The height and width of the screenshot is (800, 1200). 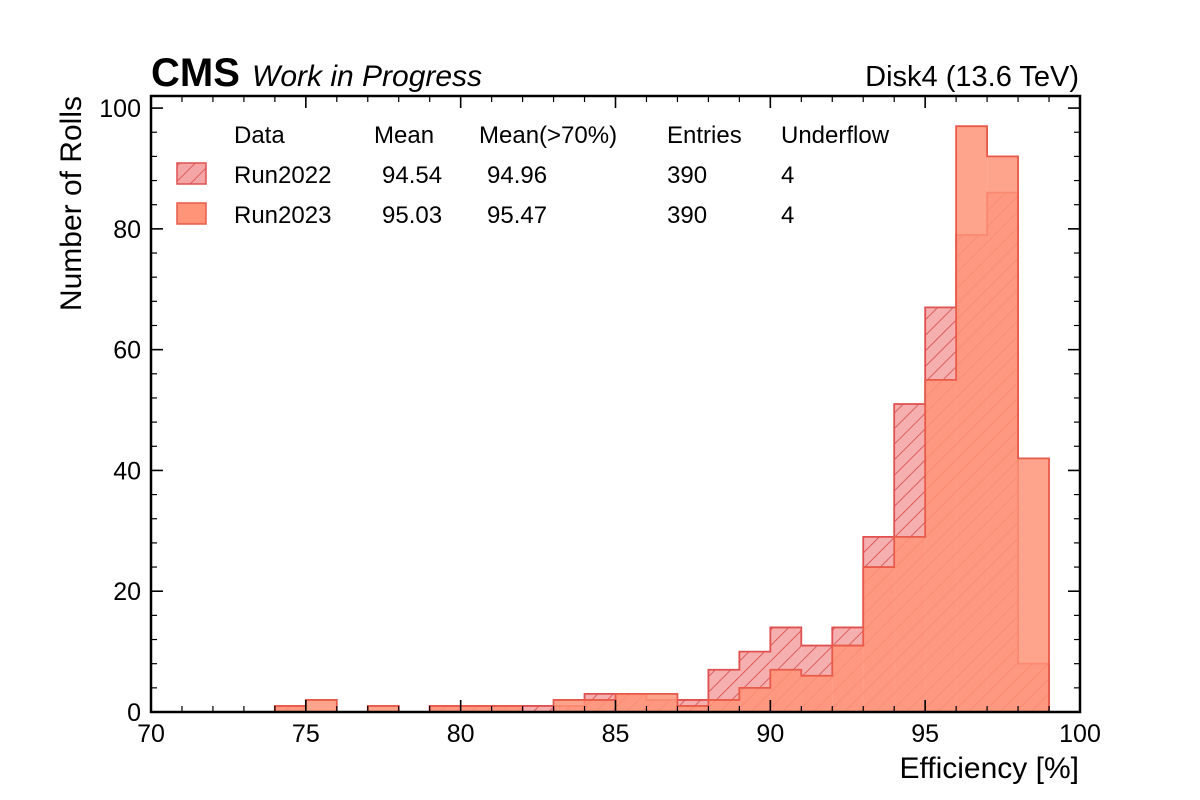 What do you see at coordinates (835, 135) in the screenshot?
I see `legend-header-underflow: Underflow` at bounding box center [835, 135].